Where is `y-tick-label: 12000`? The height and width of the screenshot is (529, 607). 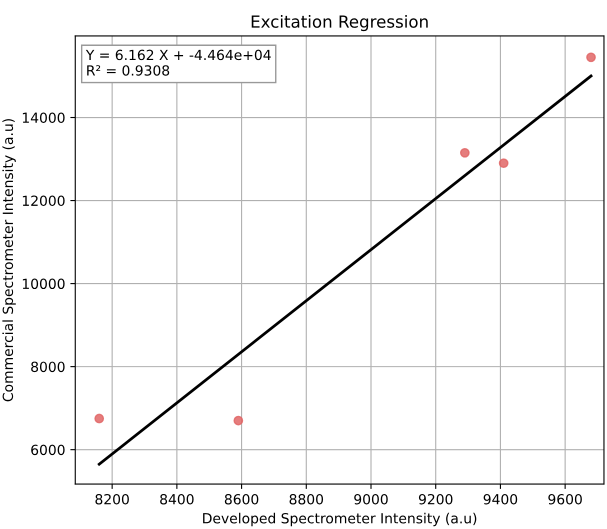
y-tick-label: 12000 is located at coordinates (43, 201).